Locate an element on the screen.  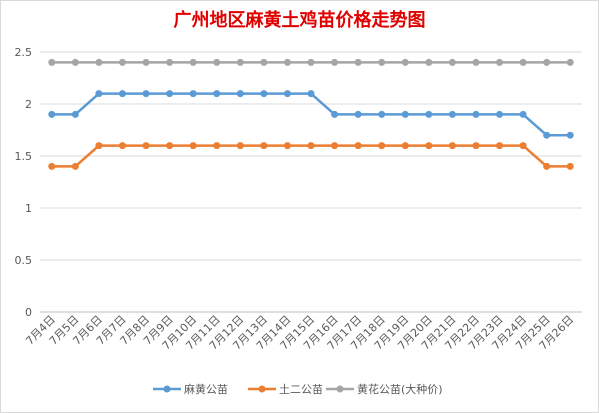
legend-item: 麻黄公苗 is located at coordinates (190, 389).